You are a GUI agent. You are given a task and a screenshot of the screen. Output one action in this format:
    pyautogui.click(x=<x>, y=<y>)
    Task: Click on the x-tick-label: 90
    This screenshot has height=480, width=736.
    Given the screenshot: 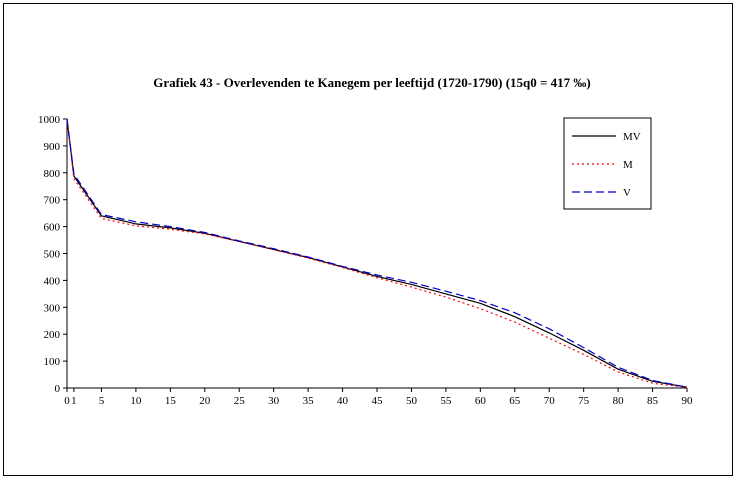 What is the action you would take?
    pyautogui.click(x=688, y=401)
    